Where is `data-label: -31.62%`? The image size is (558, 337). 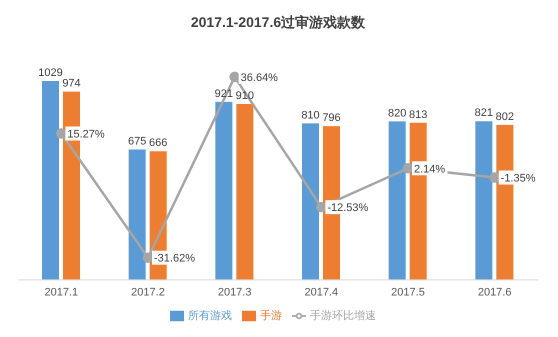 data-label: -31.62% is located at coordinates (175, 258).